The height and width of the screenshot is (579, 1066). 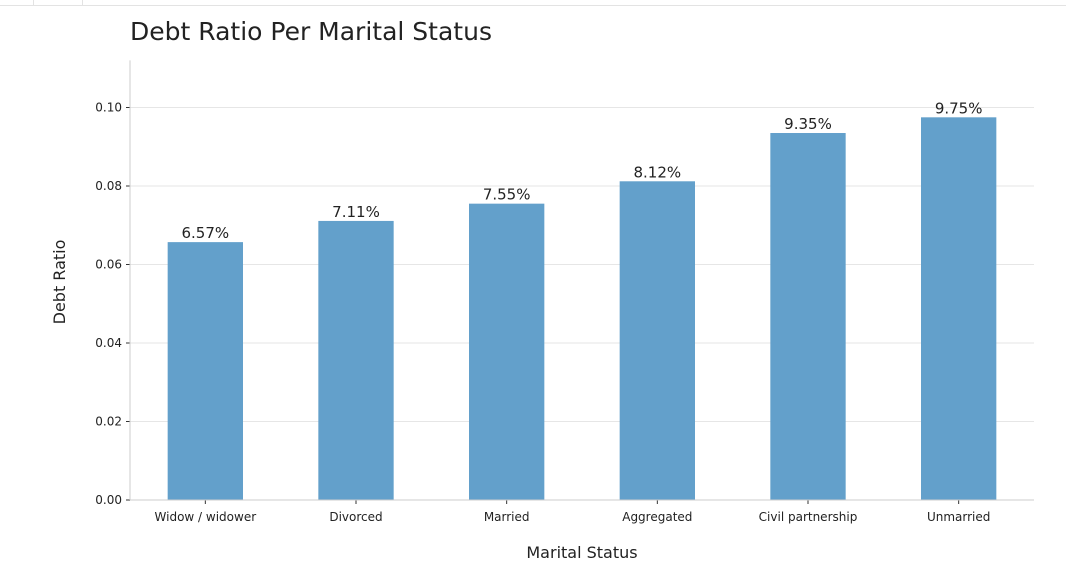 What do you see at coordinates (108, 186) in the screenshot?
I see `y-tick-label: 0.08` at bounding box center [108, 186].